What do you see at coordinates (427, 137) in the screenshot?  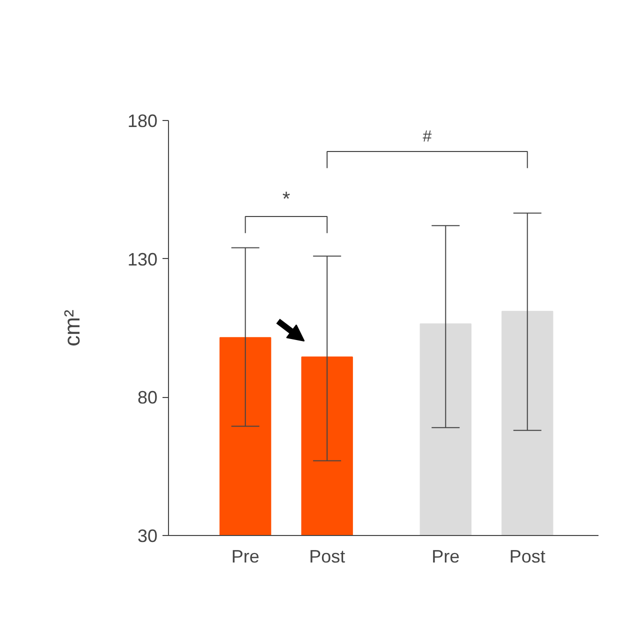 I see `annotation: #` at bounding box center [427, 137].